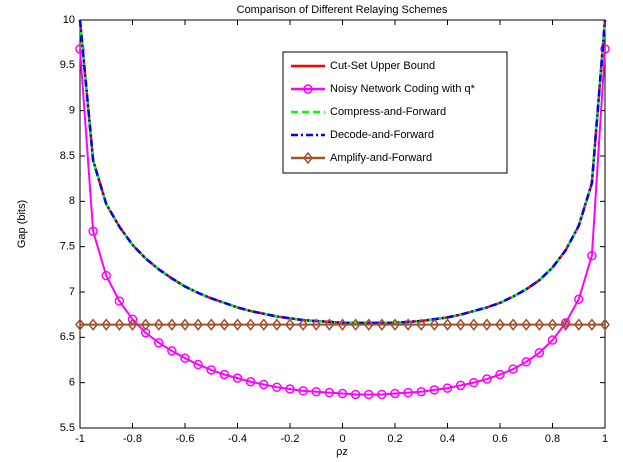  Describe the element at coordinates (237, 439) in the screenshot. I see `x-tick-label: -0.4` at that location.